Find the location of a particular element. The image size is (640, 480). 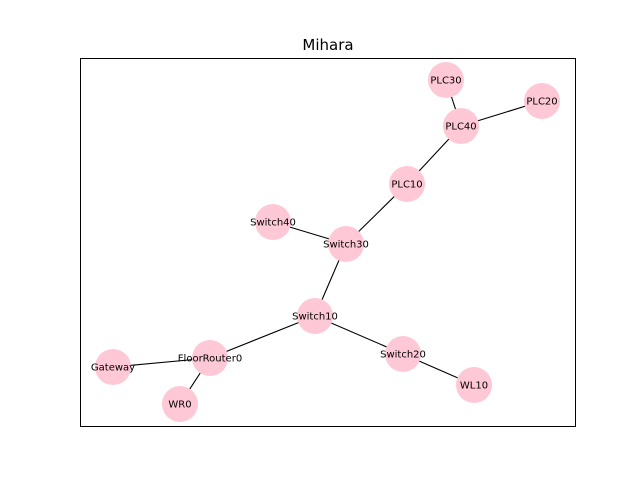

node-label: PLC10 is located at coordinates (406, 185).